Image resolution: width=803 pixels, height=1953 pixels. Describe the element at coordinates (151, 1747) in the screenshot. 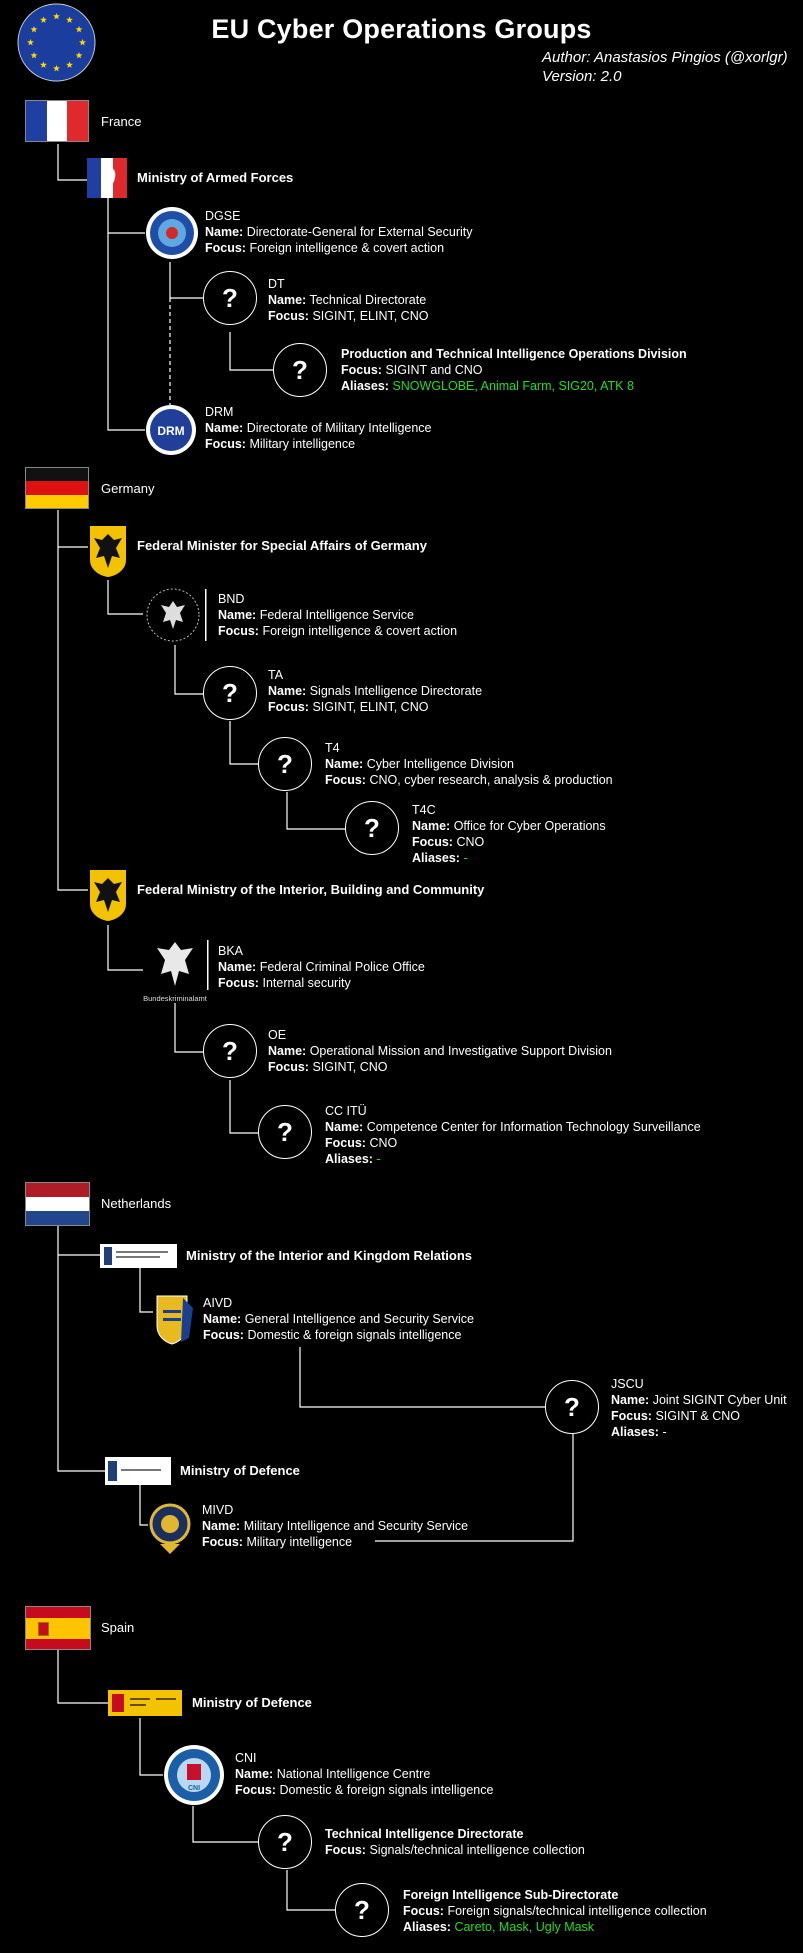

I see `wire-ministry-cni` at that location.